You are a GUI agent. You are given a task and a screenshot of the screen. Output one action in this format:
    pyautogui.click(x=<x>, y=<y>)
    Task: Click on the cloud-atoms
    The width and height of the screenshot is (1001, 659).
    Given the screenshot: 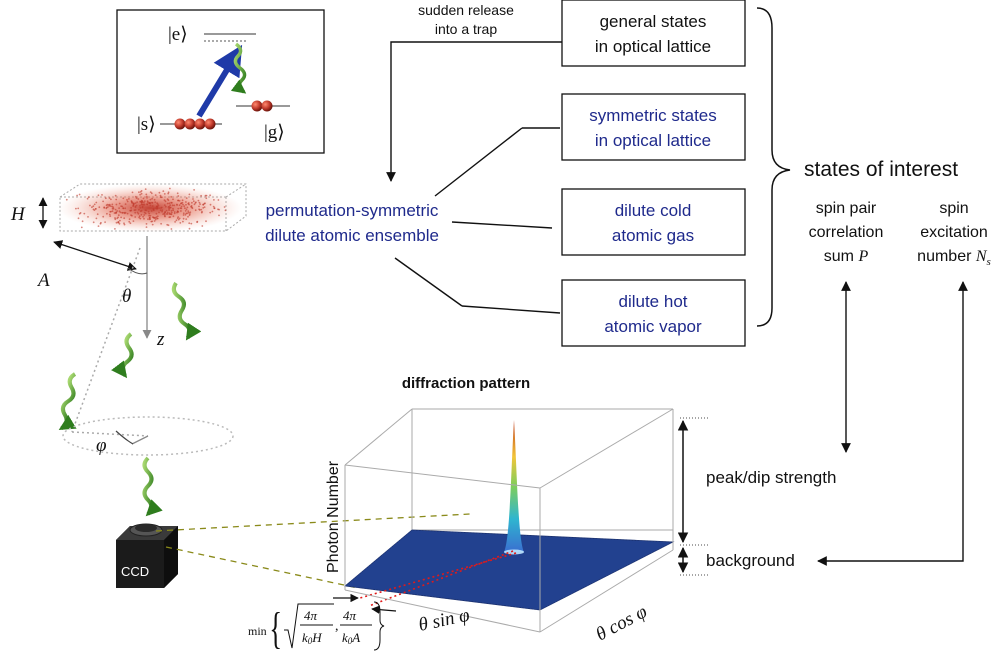 What is the action you would take?
    pyautogui.click(x=146, y=208)
    